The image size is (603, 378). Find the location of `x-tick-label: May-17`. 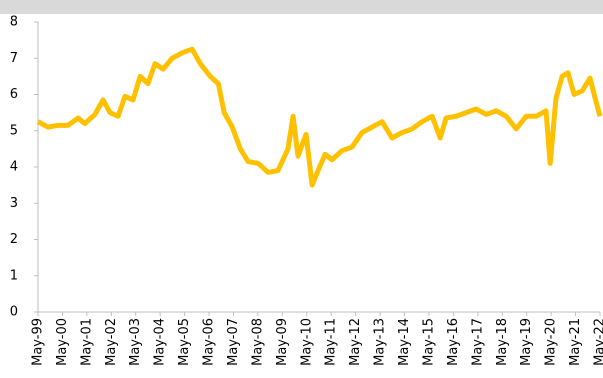

x-tick-label: May-17 is located at coordinates (477, 342).